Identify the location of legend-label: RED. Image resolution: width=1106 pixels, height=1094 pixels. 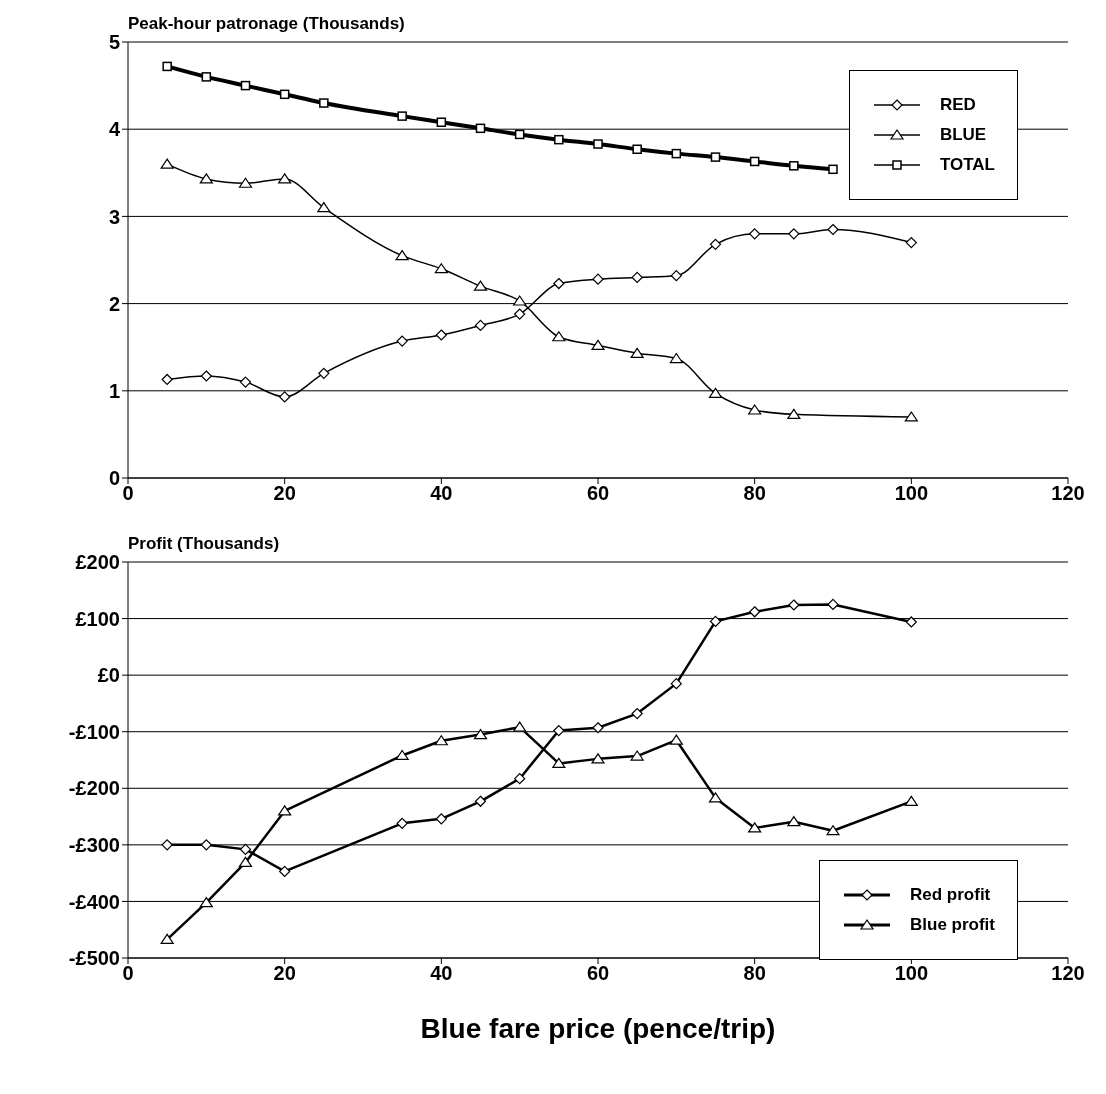
(957, 105).